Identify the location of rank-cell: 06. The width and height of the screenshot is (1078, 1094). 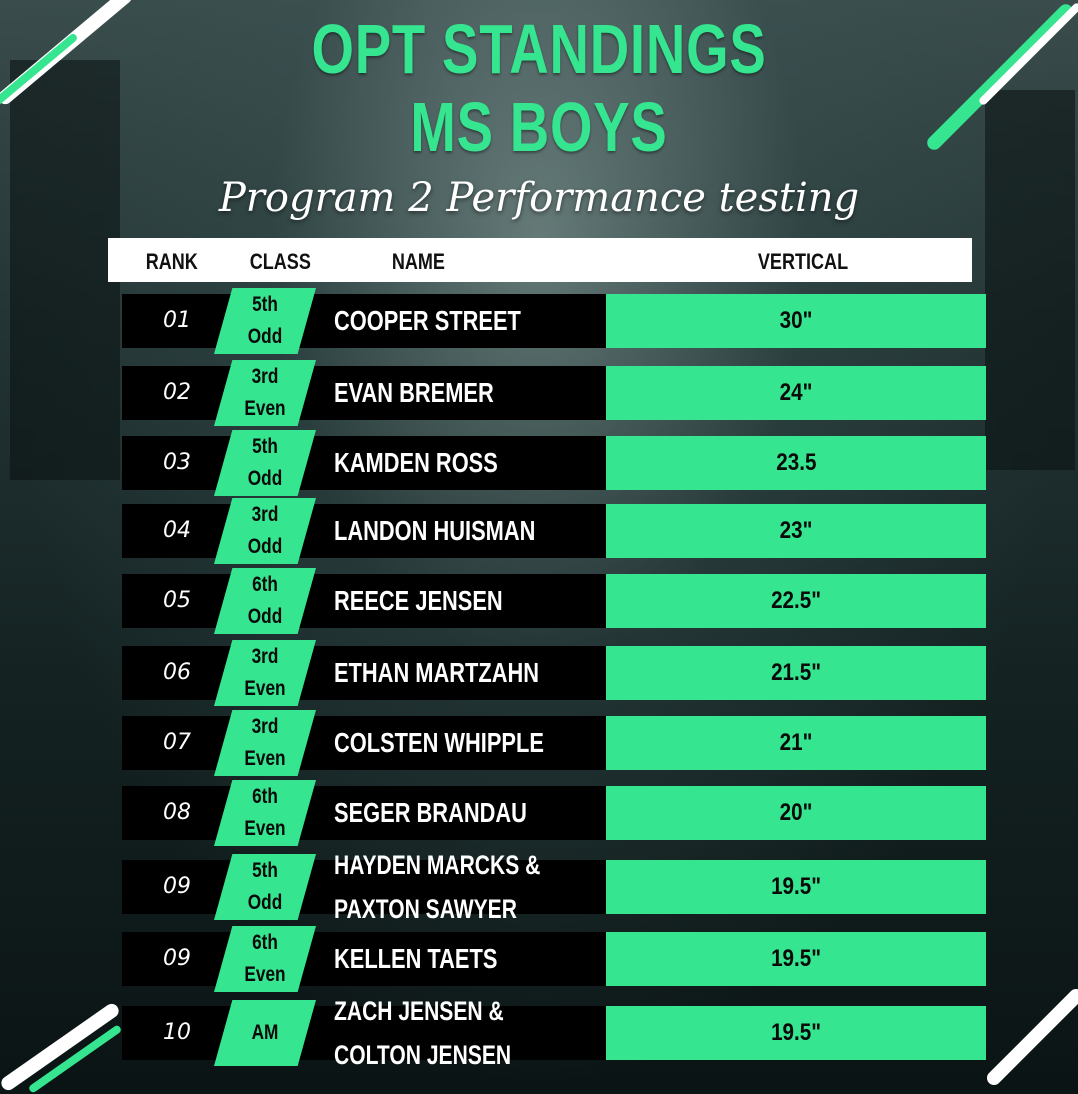
(177, 672).